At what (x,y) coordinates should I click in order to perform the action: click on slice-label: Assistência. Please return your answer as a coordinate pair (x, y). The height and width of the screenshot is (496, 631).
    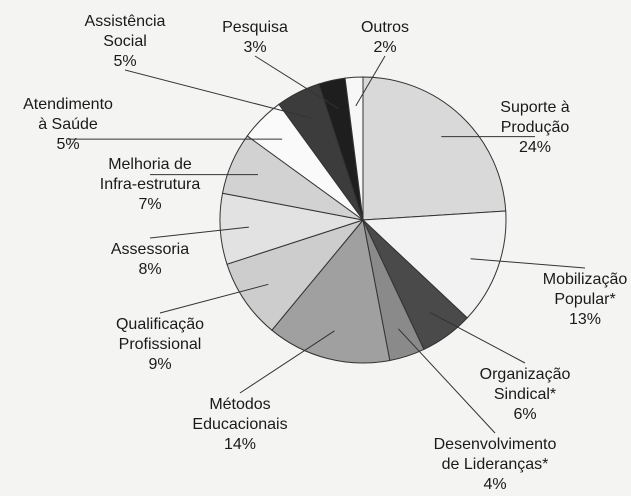
    Looking at the image, I should click on (125, 21).